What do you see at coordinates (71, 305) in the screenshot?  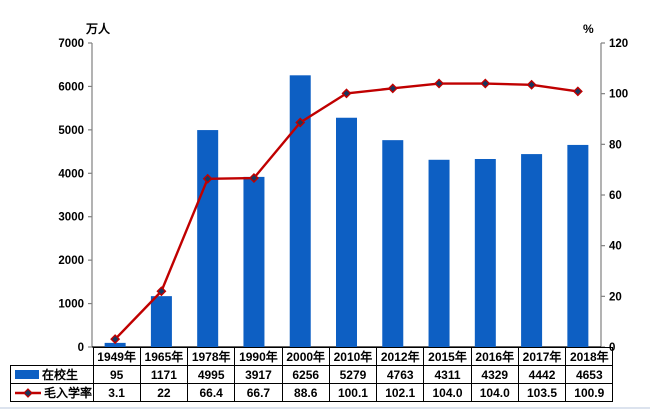 I see `left-y-axis-tick-label: 1000` at bounding box center [71, 305].